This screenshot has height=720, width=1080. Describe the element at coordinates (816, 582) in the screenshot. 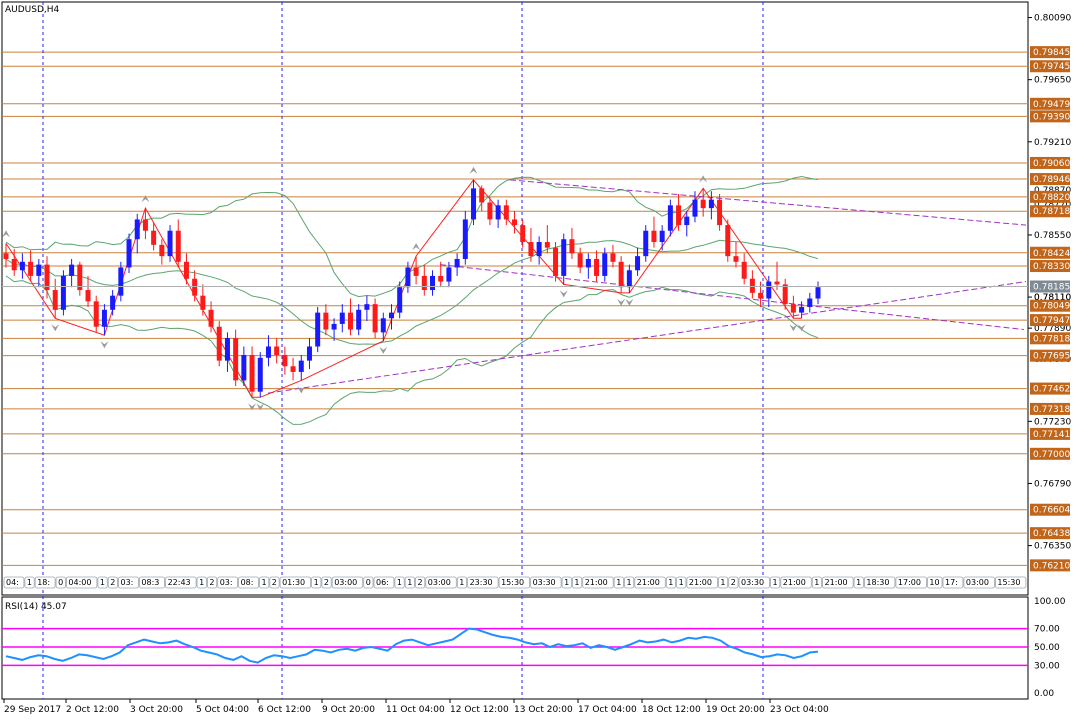

I see `session-box-label-44: 1` at that location.